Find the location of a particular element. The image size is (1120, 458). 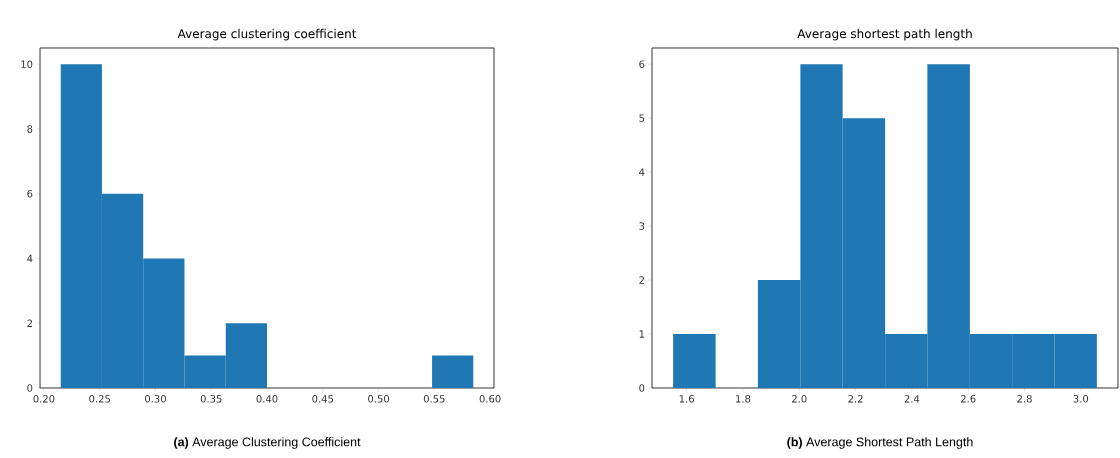

x-tick-label: 2.2 is located at coordinates (855, 399).